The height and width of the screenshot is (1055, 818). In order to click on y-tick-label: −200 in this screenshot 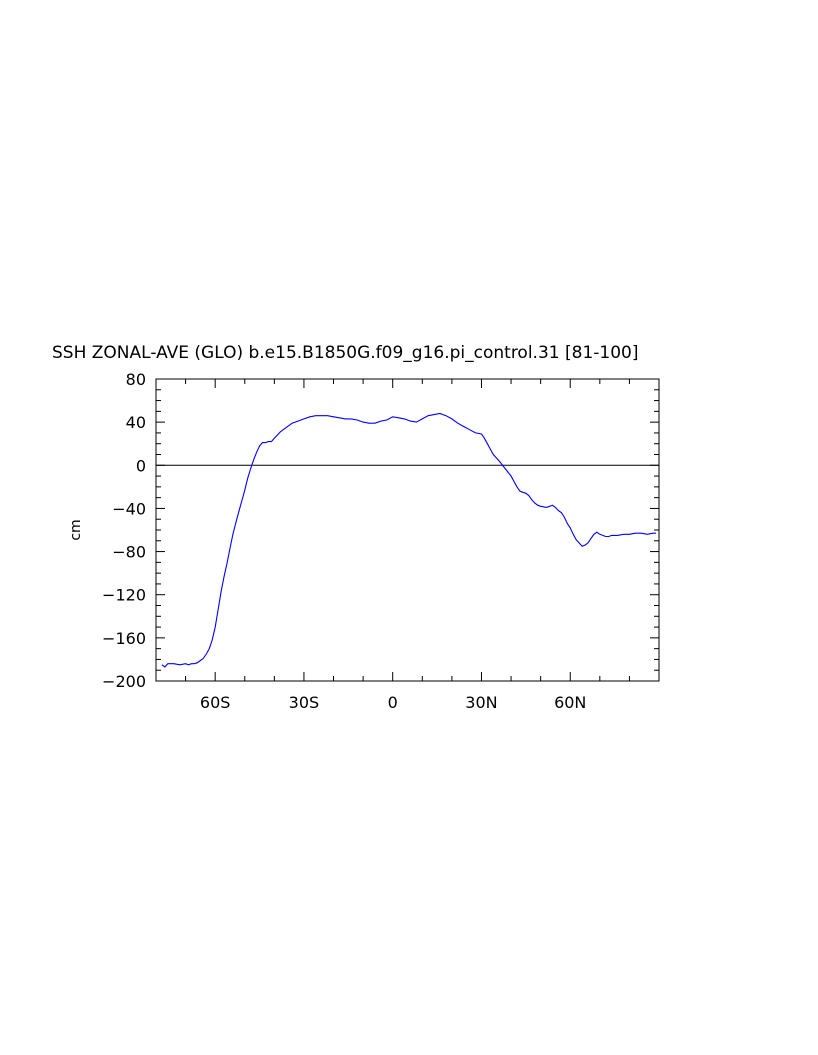, I will do `click(124, 681)`.